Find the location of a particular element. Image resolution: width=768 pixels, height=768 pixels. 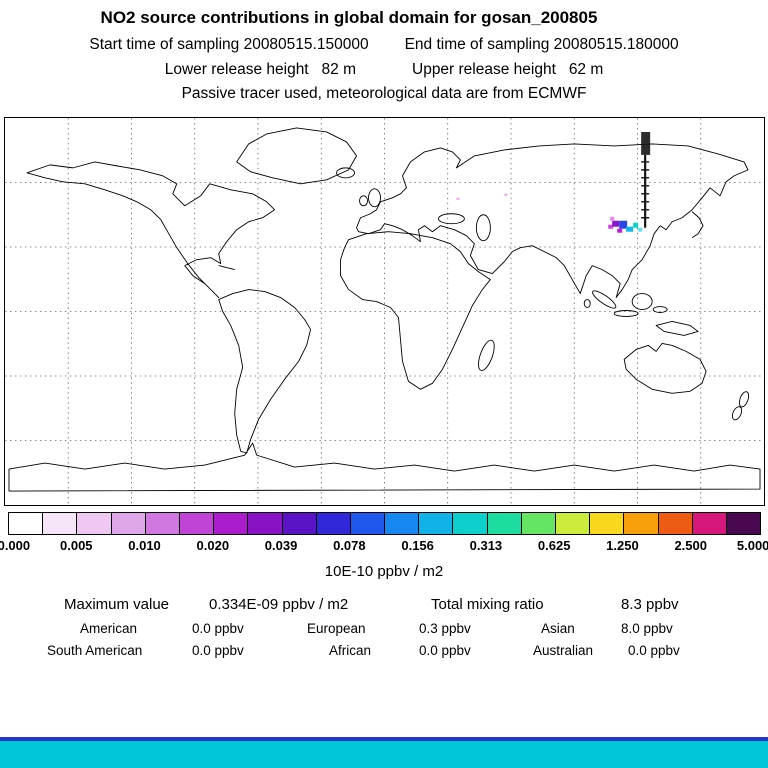

colorbar-tick-label: 0.039 is located at coordinates (281, 545).